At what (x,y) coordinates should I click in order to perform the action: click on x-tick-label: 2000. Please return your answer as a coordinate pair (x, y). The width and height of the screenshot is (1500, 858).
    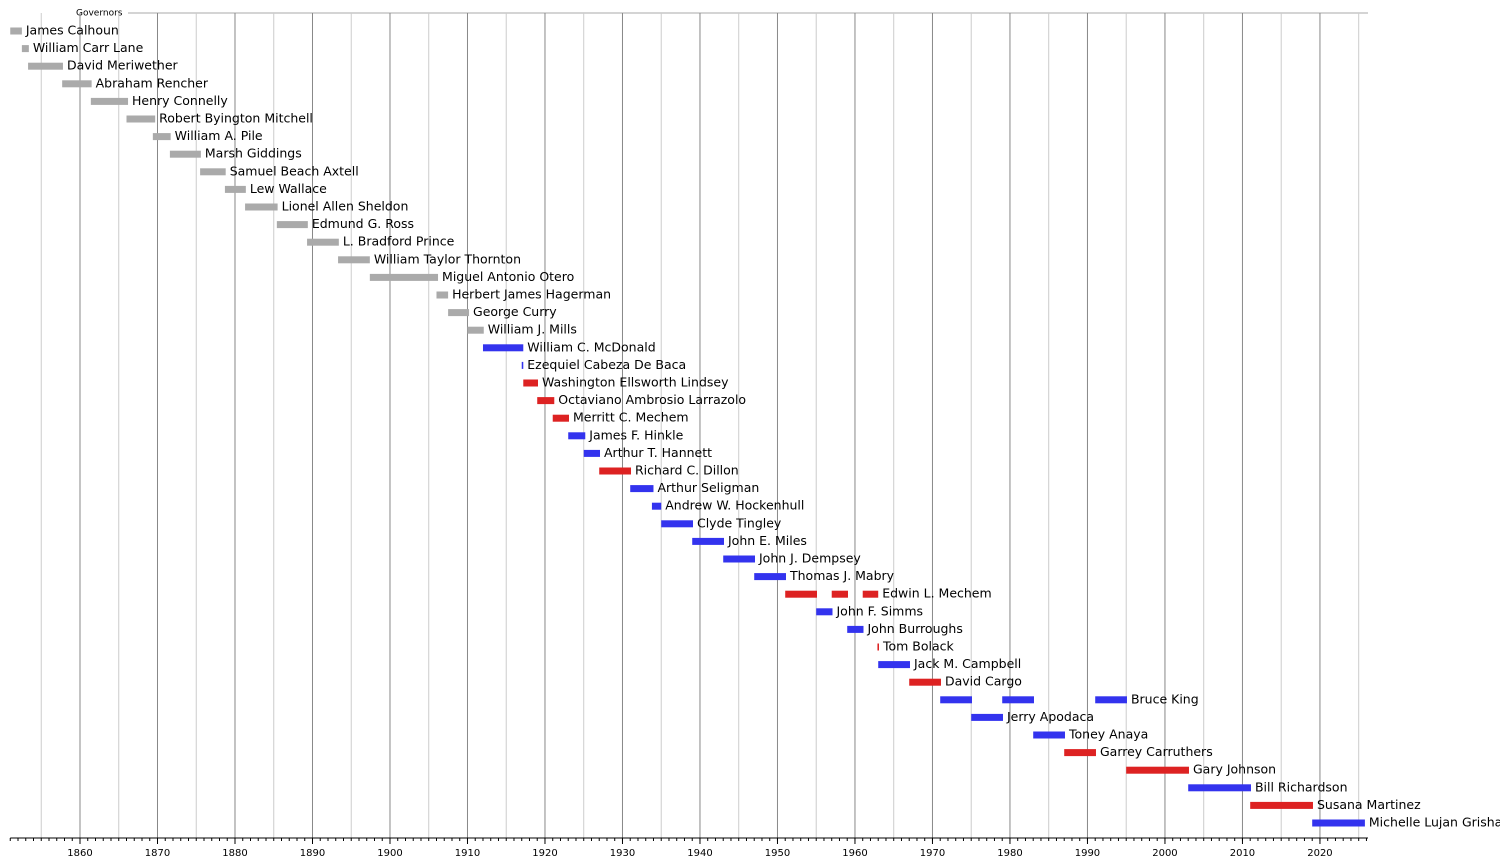
    Looking at the image, I should click on (1164, 853).